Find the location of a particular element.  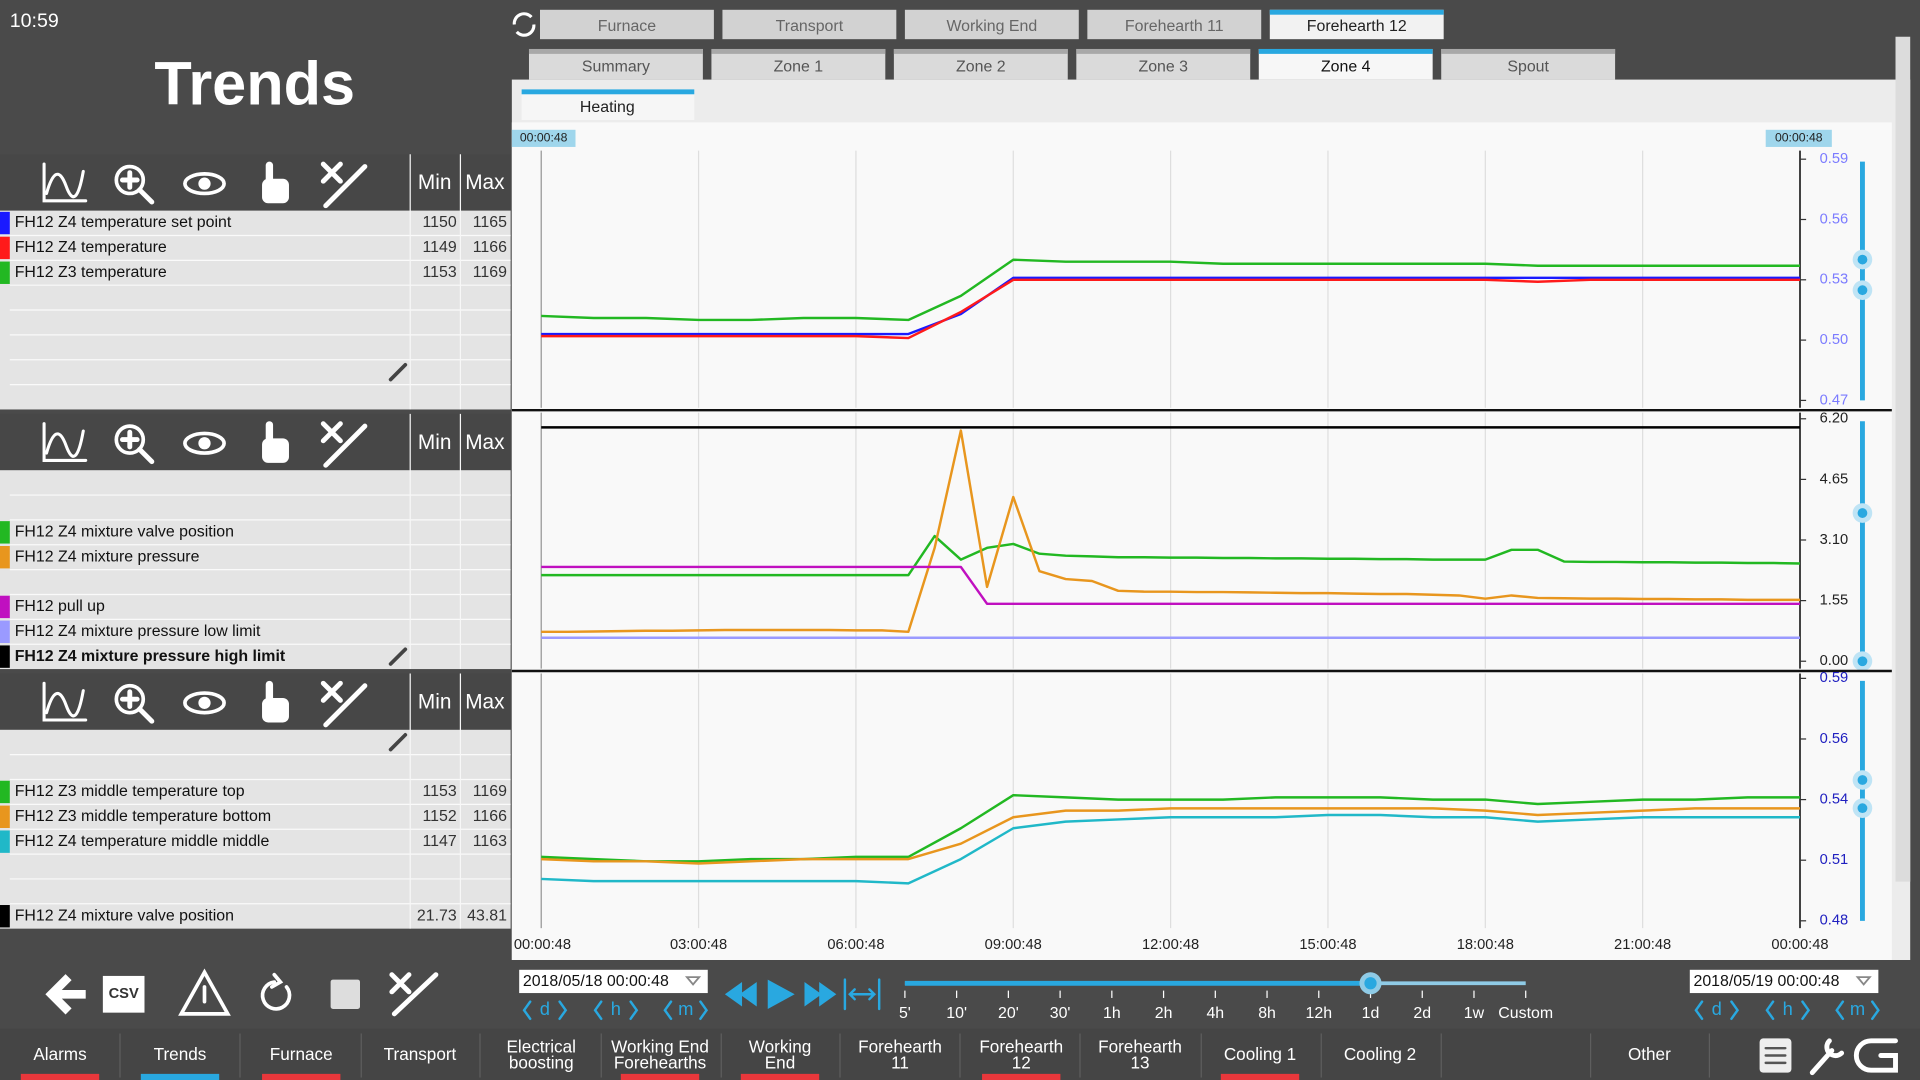

range-label: 1d is located at coordinates (1371, 1013).